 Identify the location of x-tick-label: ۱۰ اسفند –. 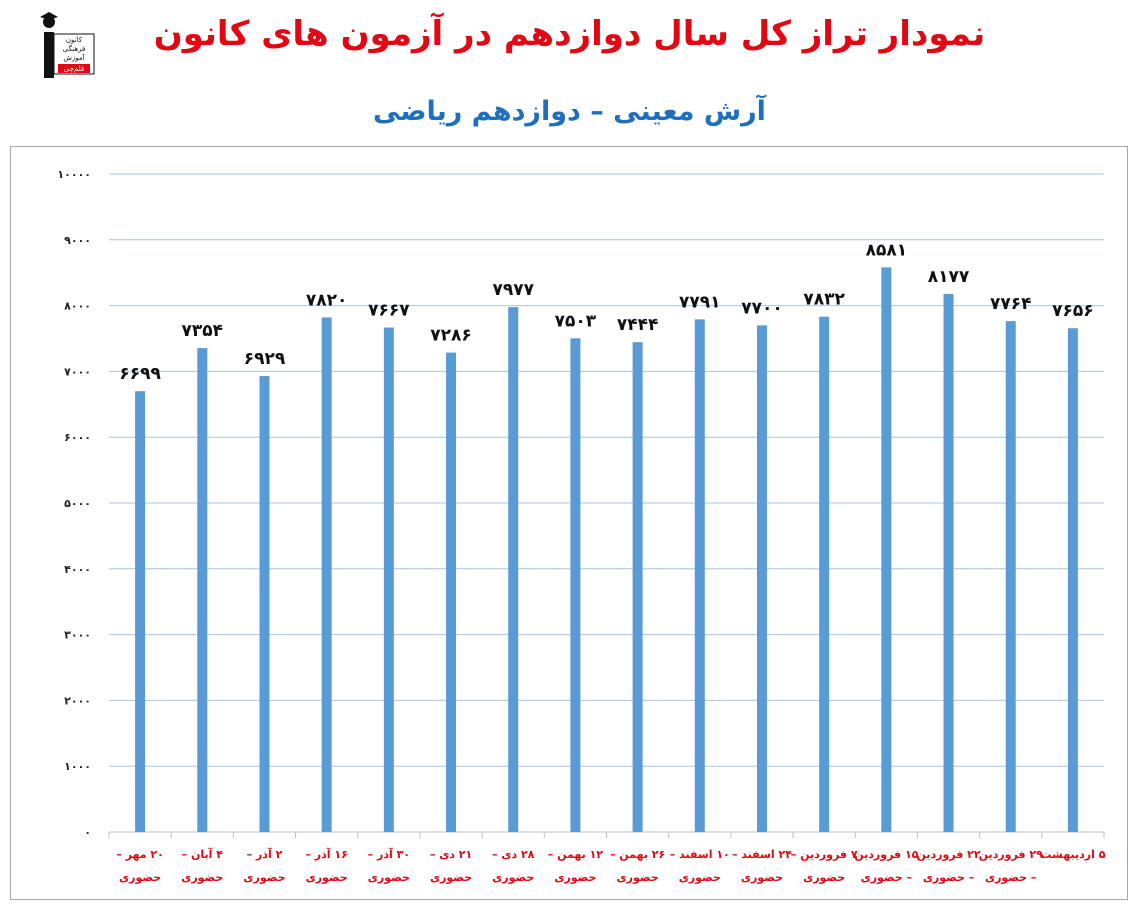
(700, 854).